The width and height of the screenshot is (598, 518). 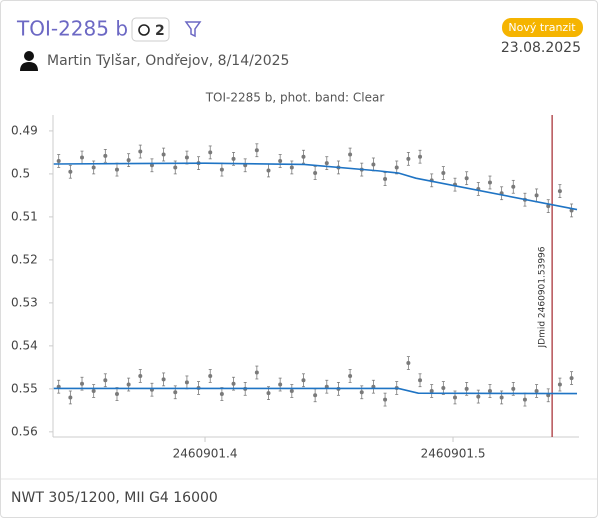 What do you see at coordinates (29, 56) in the screenshot?
I see `user-icon` at bounding box center [29, 56].